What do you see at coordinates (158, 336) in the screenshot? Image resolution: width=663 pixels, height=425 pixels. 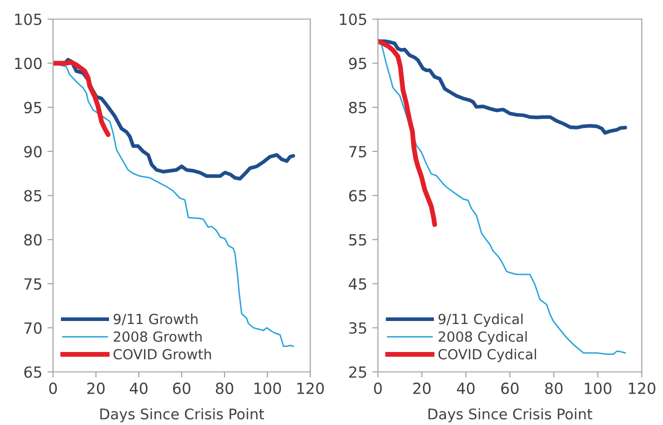 I see `legend-label: 2008 Growth` at bounding box center [158, 336].